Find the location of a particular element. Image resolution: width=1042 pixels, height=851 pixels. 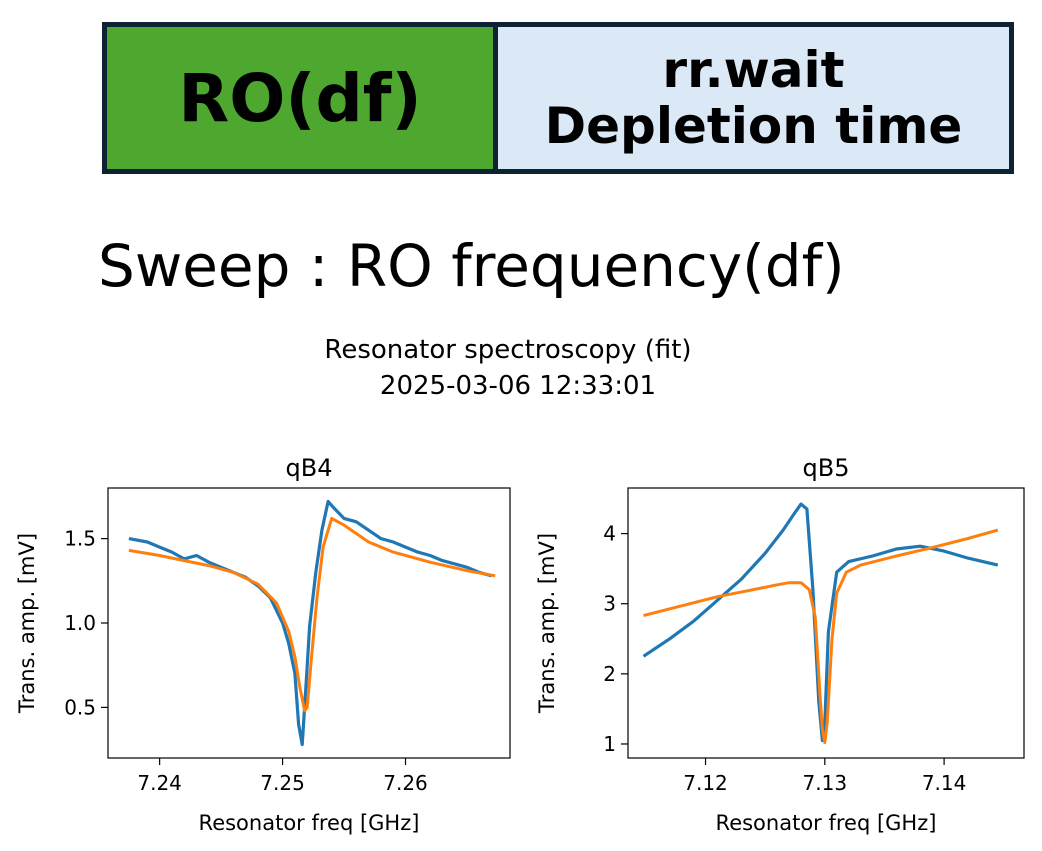

y-tick-label: 4 is located at coordinates (609, 534).